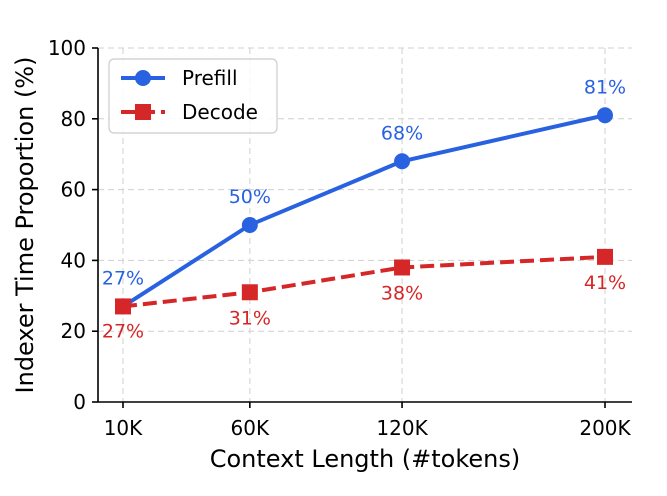  I want to click on x-tick-label: 60K, so click(250, 428).